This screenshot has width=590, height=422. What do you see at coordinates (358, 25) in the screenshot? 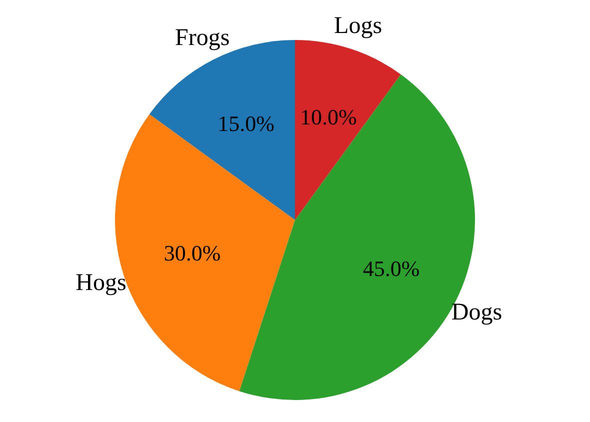
I see `slice-label: Logs` at bounding box center [358, 25].